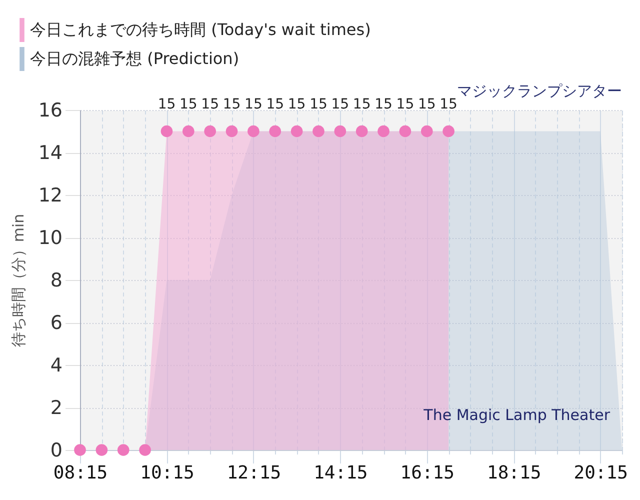  What do you see at coordinates (514, 473) in the screenshot?
I see `x-tick-label: 18:15` at bounding box center [514, 473].